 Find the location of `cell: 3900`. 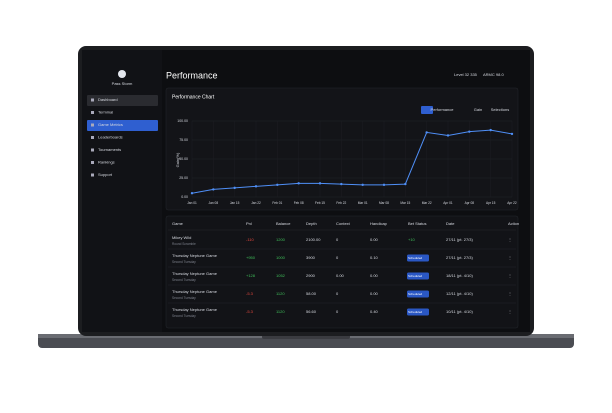

cell: 3900 is located at coordinates (311, 257).